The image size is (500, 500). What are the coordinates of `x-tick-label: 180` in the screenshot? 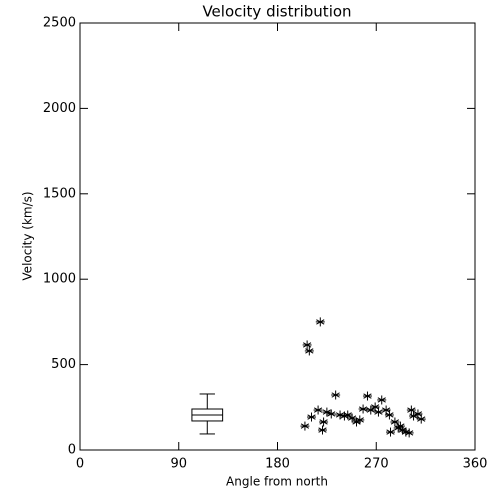 It's located at (277, 464).